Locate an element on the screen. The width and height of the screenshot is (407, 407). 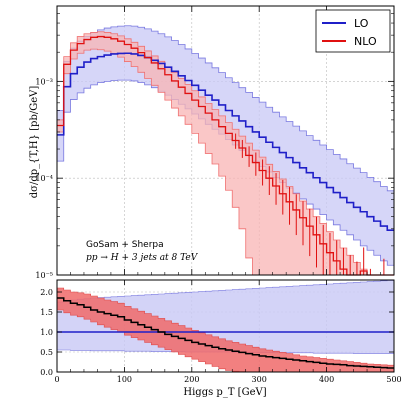
legend-label-lo: LO is located at coordinates (361, 23).